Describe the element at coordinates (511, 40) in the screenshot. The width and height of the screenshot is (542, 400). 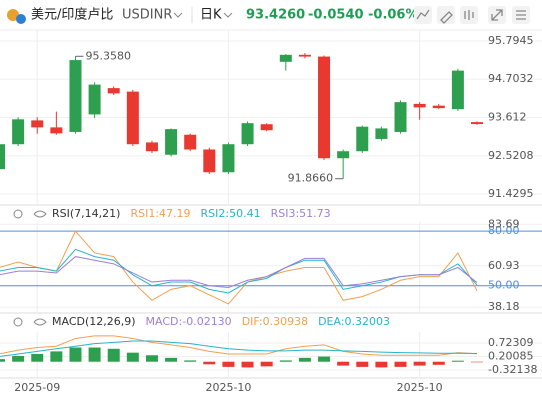
I see `y-tick-label: 95.7945` at that location.